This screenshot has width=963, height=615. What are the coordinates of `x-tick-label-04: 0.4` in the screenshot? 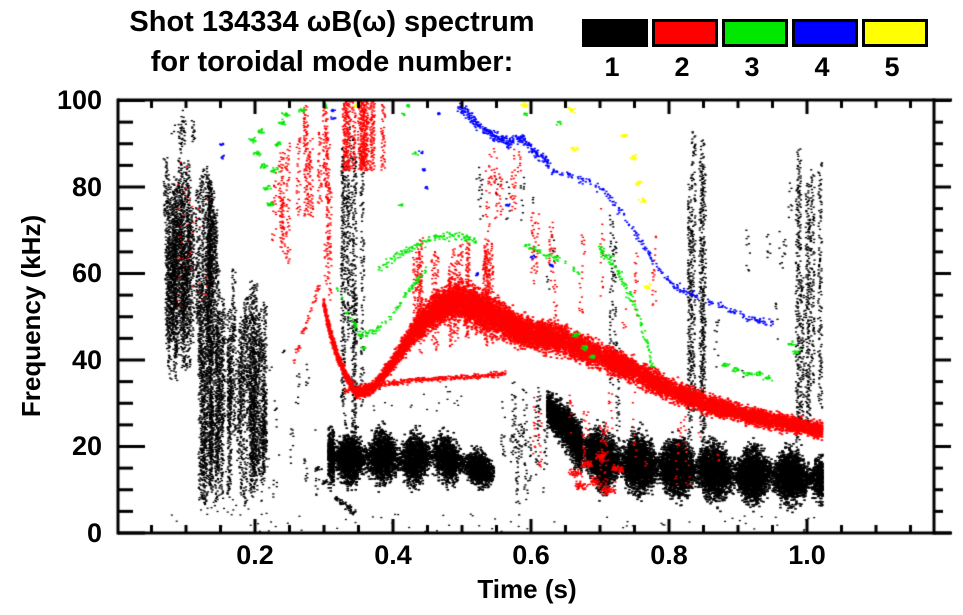 It's located at (393, 555).